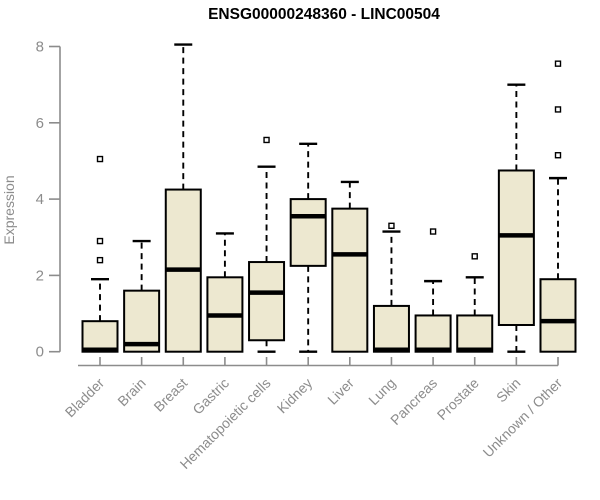 The width and height of the screenshot is (600, 500). Describe the element at coordinates (85, 398) in the screenshot. I see `x-axis-category-label: Bladder` at that location.